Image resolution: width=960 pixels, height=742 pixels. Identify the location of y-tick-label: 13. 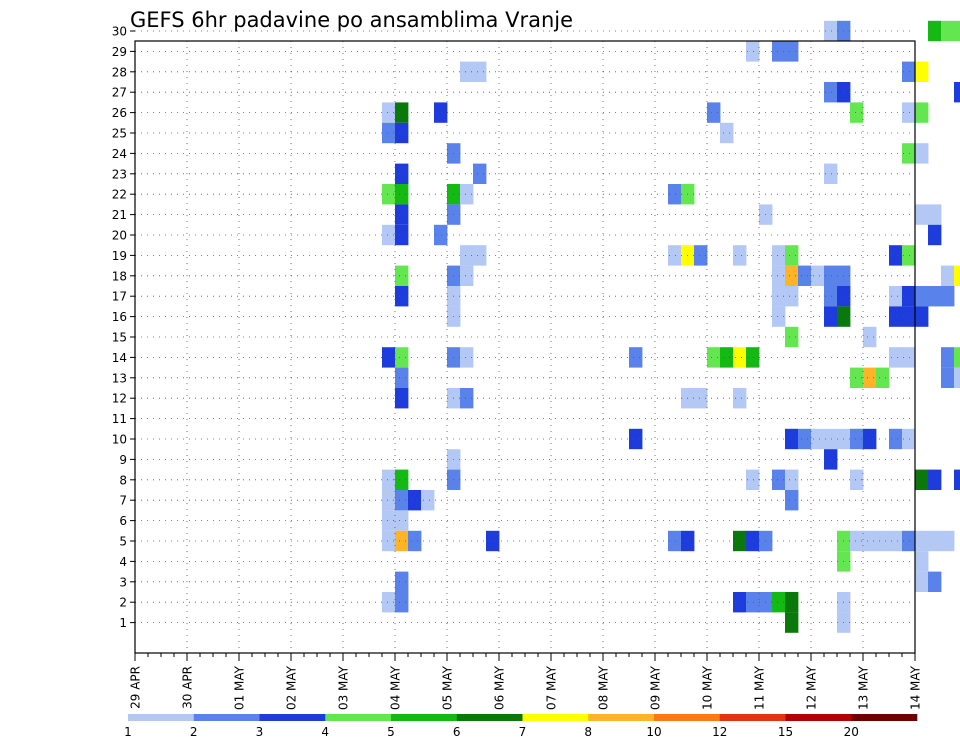
(119, 378).